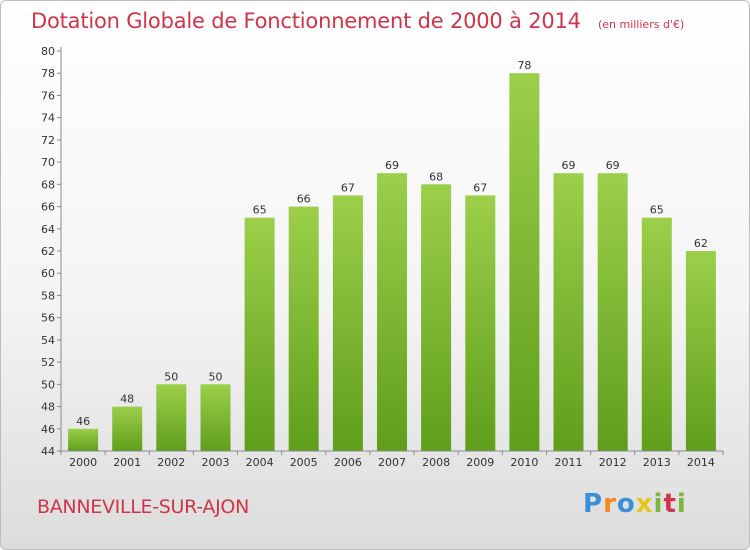  I want to click on y-tick-label: 58, so click(48, 295).